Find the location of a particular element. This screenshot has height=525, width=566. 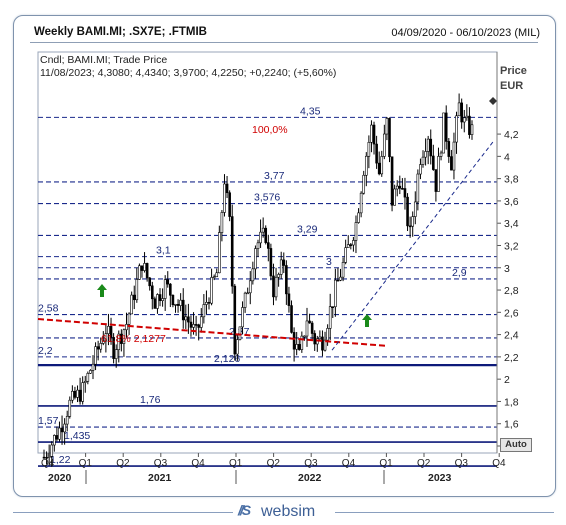

level-label: 1,435 is located at coordinates (77, 436).